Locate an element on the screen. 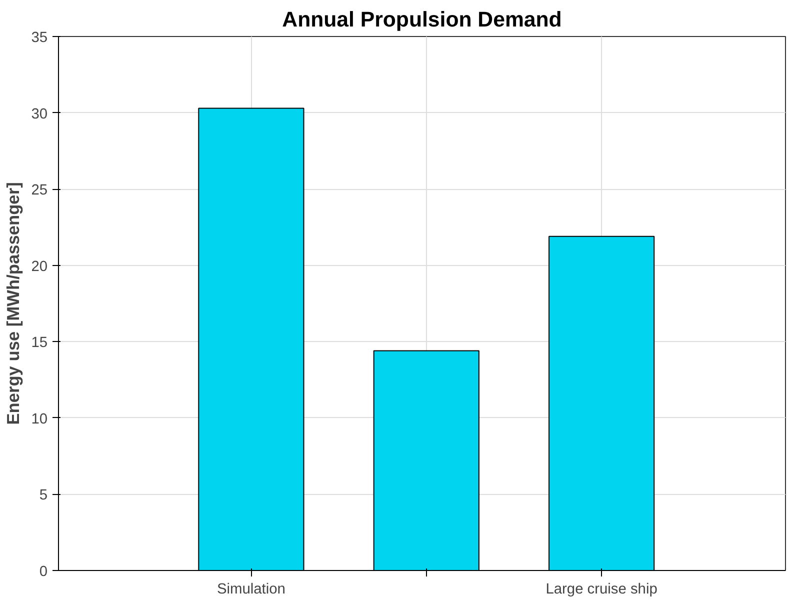 This screenshot has height=608, width=798. y-tick-label: 30 is located at coordinates (39, 114).